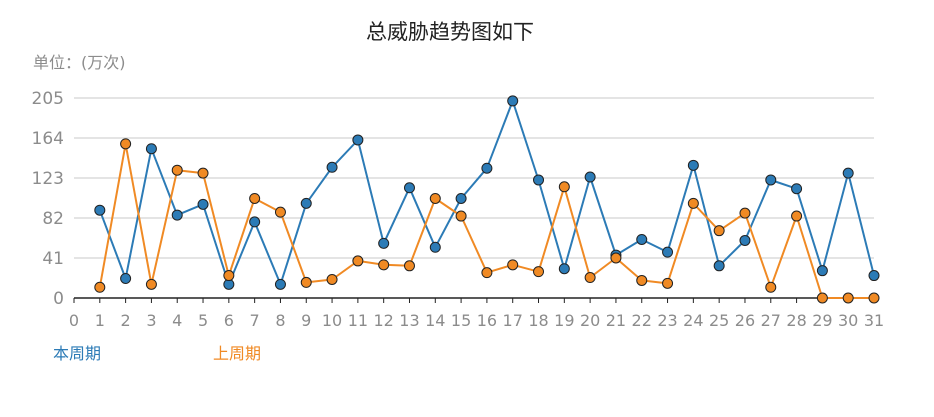  What do you see at coordinates (306, 320) in the screenshot?
I see `x-tick-label: 9` at bounding box center [306, 320].